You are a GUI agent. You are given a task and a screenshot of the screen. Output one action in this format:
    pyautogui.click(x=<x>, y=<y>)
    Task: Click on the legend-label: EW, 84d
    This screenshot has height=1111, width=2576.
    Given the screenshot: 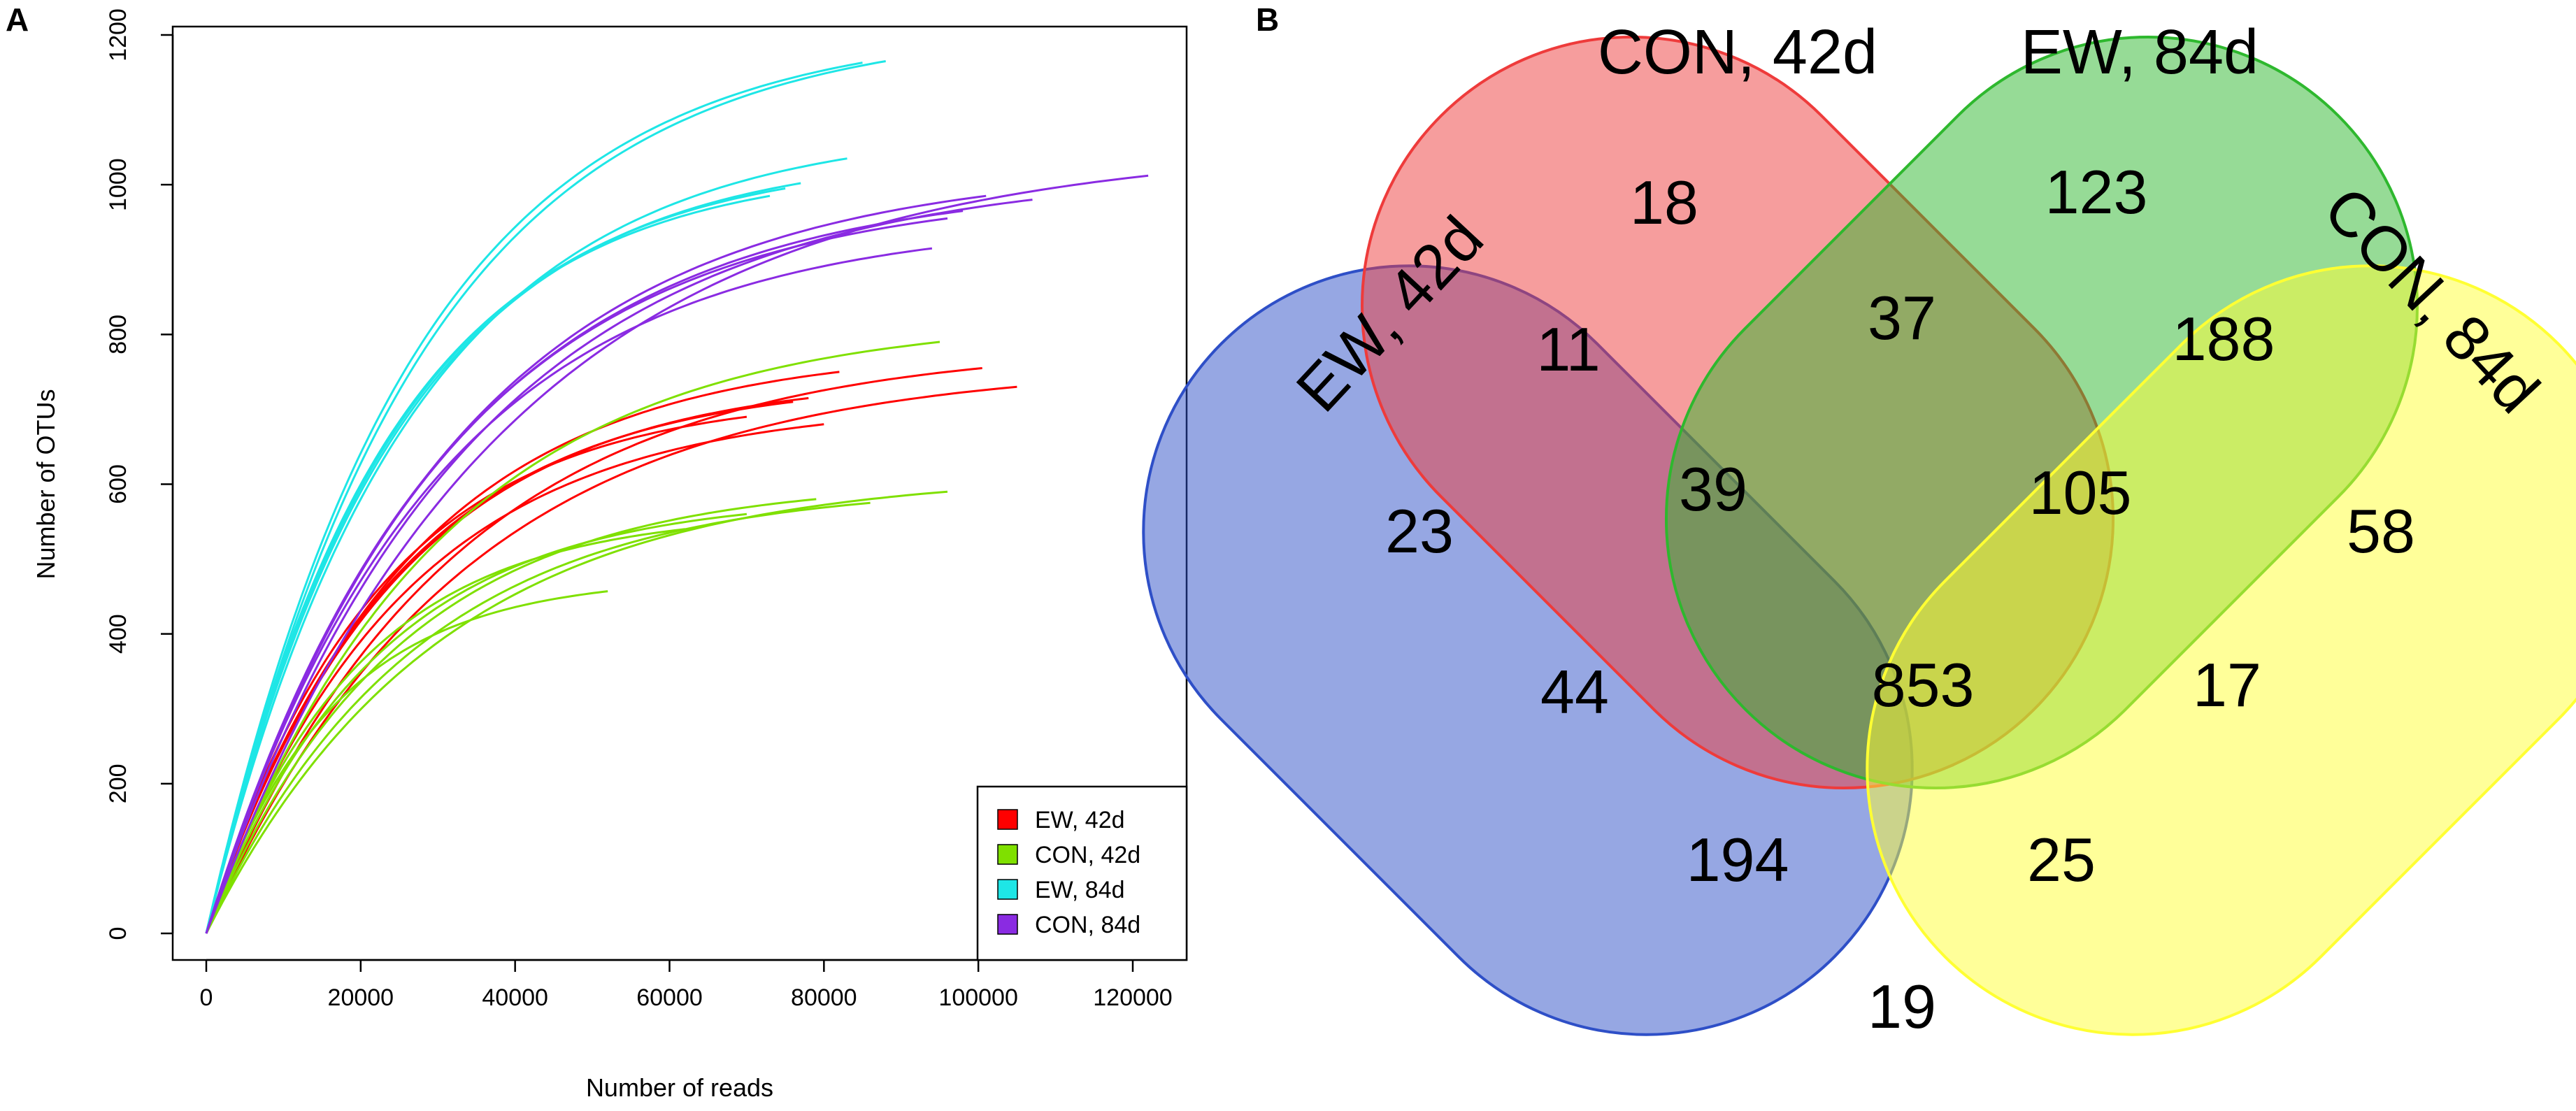 What is the action you would take?
    pyautogui.click(x=1080, y=890)
    